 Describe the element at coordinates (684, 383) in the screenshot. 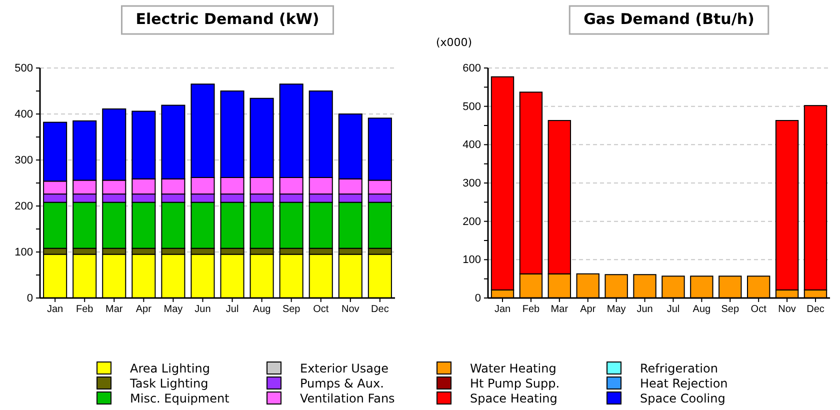

I see `legend-label: Heat Rejection` at that location.